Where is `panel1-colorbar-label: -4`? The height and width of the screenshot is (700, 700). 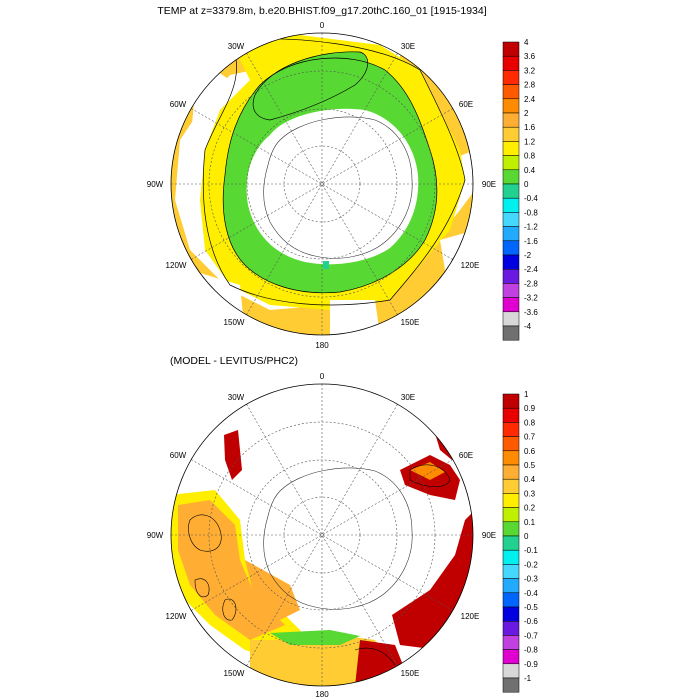 panel1-colorbar-label: -4 is located at coordinates (528, 326).